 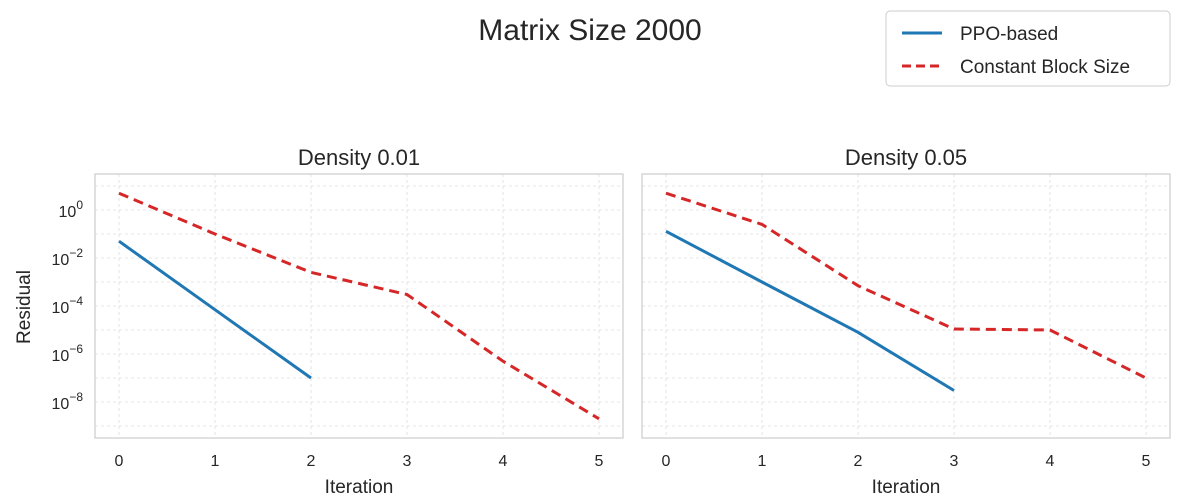 What do you see at coordinates (68, 257) in the screenshot?
I see `y-tick-label: 10⁻²` at bounding box center [68, 257].